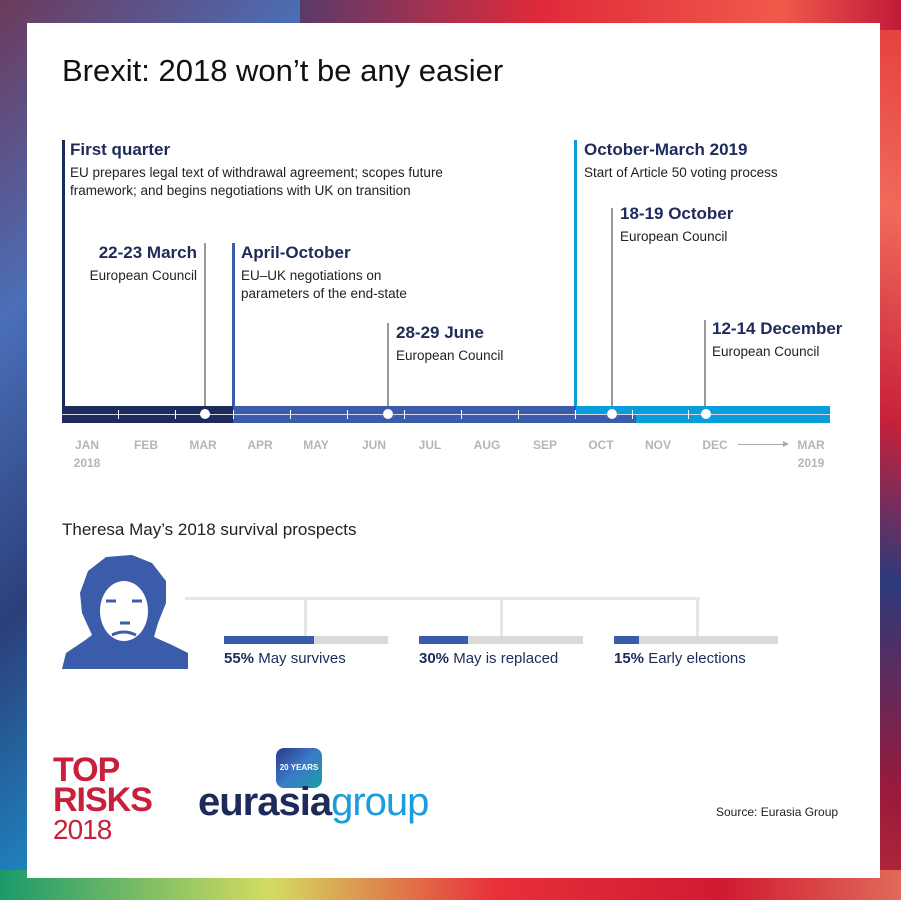 This screenshot has width=901, height=900. I want to click on october-march-line, so click(575, 275).